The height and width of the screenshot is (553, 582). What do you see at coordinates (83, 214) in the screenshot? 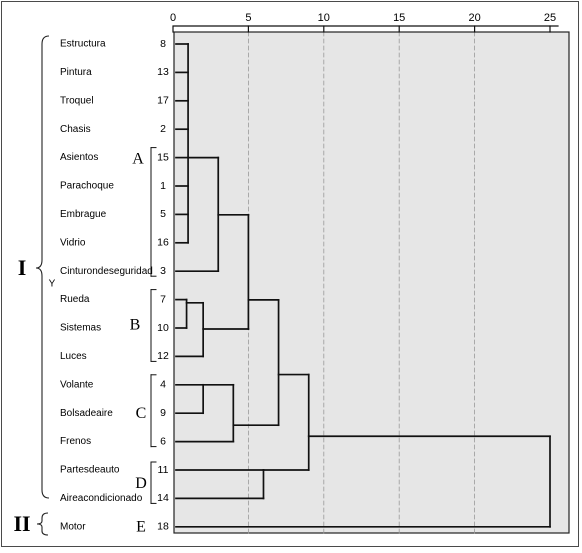
I see `item-label: Embrague` at bounding box center [83, 214].